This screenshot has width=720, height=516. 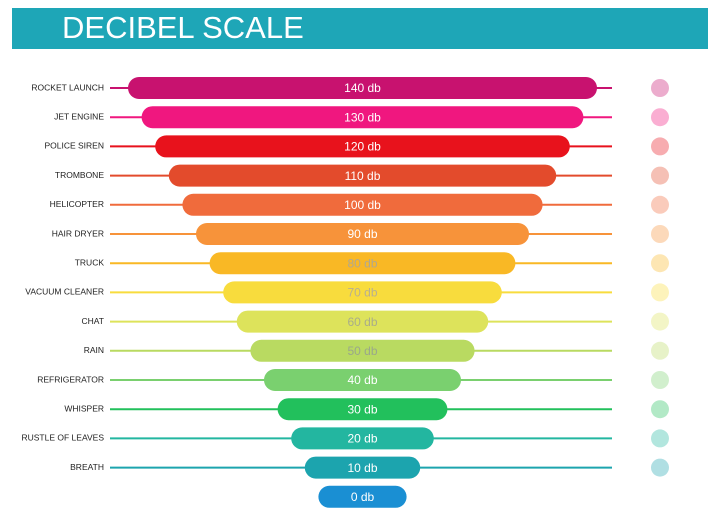 I want to click on level-text: 30 db, so click(x=362, y=409).